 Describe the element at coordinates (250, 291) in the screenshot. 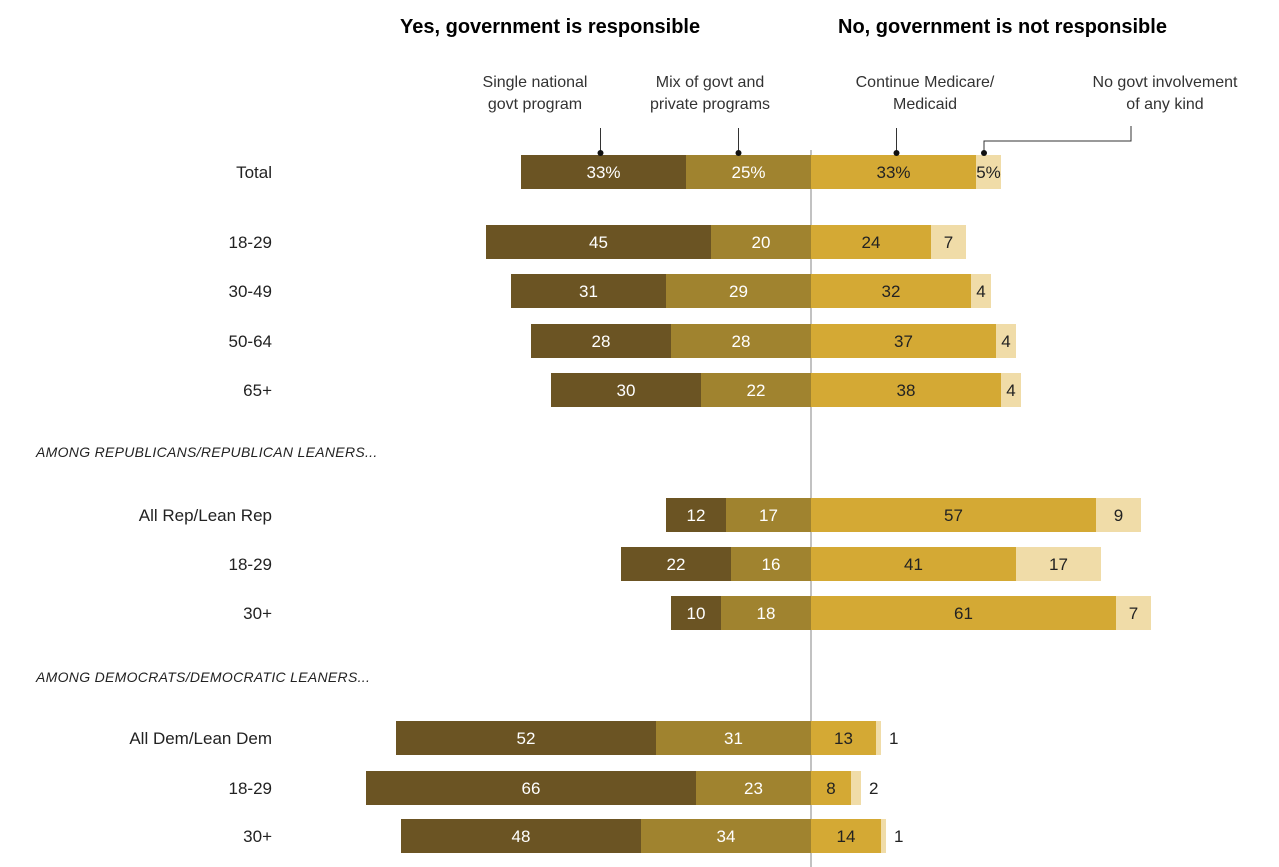

I see `category-label: 30-49` at that location.